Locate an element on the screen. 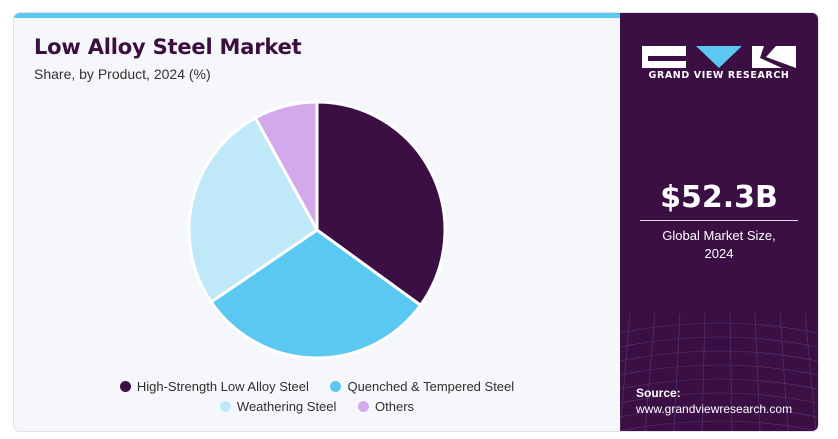  legend-item-others: Others is located at coordinates (386, 406).